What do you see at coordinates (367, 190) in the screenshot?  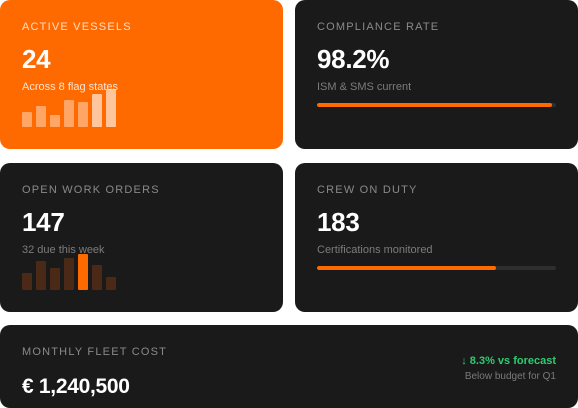 I see `card-label: CREW ON DUTY` at bounding box center [367, 190].